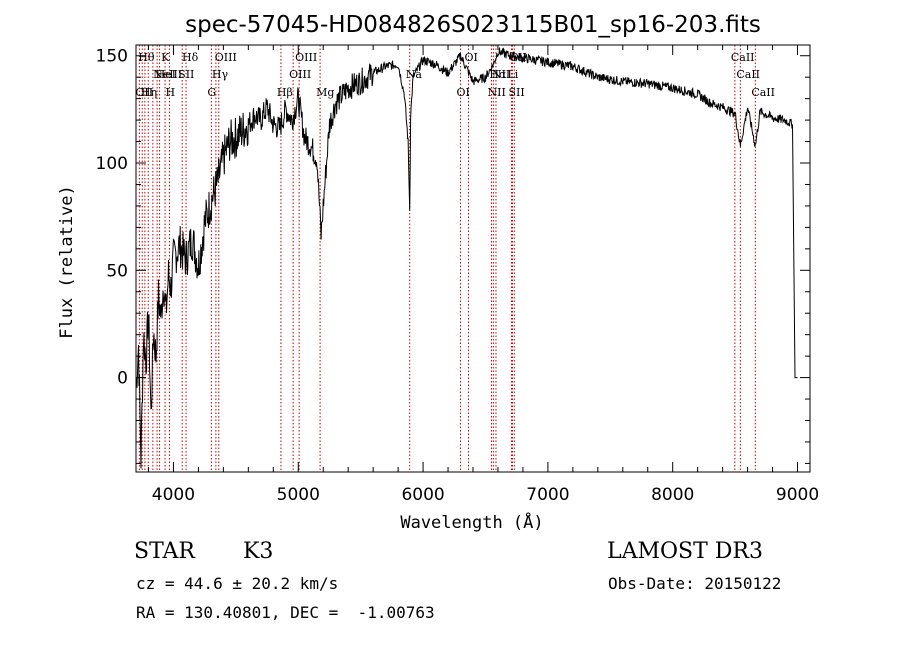 The height and width of the screenshot is (649, 900). Describe the element at coordinates (237, 583) in the screenshot. I see `redshift-info: cz = 44.6 ± 20.2 km/s` at that location.